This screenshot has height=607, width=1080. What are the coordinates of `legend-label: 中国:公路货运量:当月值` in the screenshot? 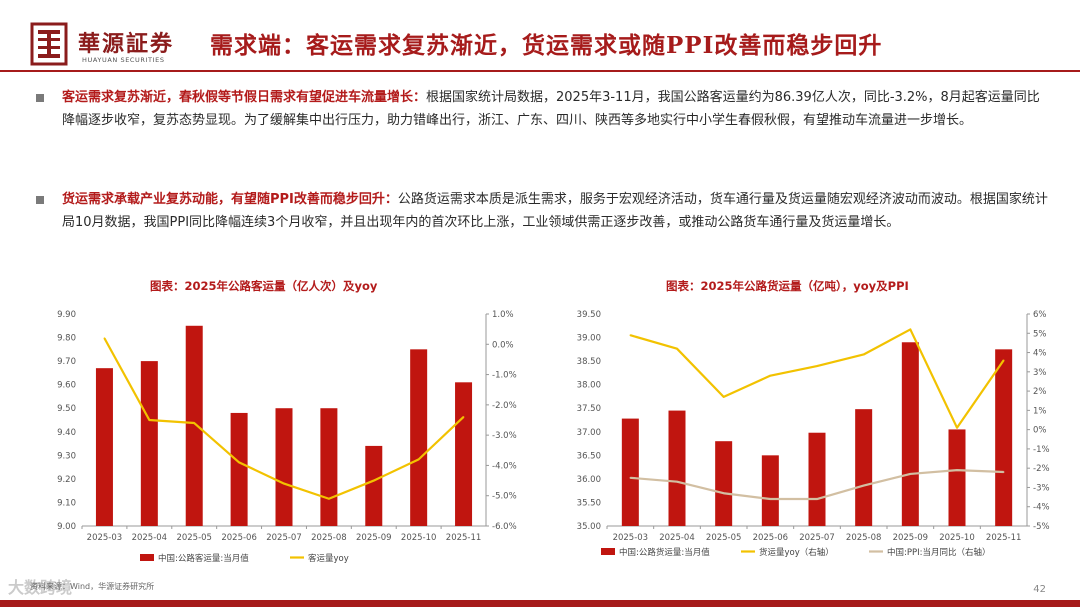 It's located at (664, 552).